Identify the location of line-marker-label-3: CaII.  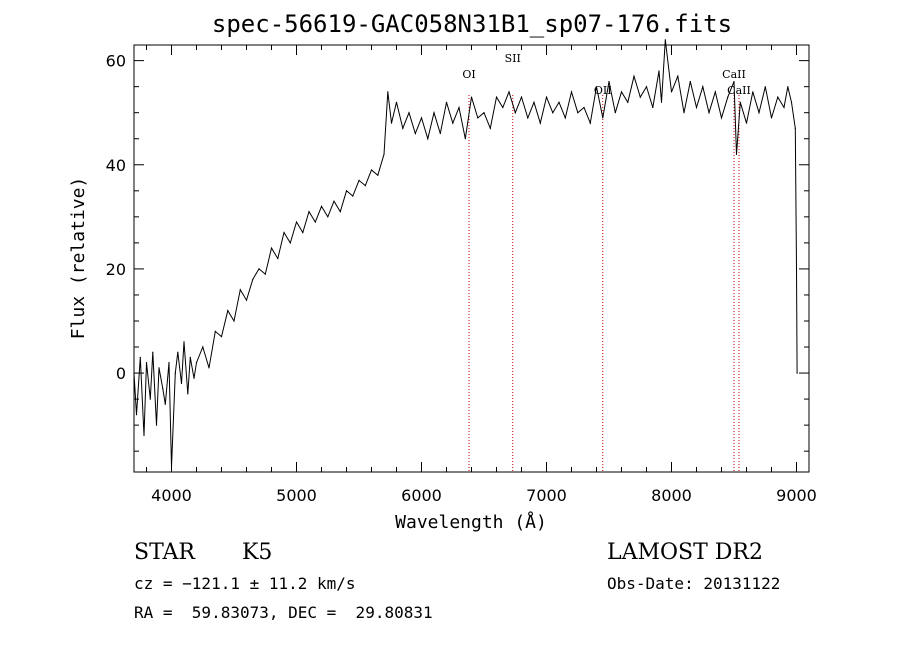
(734, 74).